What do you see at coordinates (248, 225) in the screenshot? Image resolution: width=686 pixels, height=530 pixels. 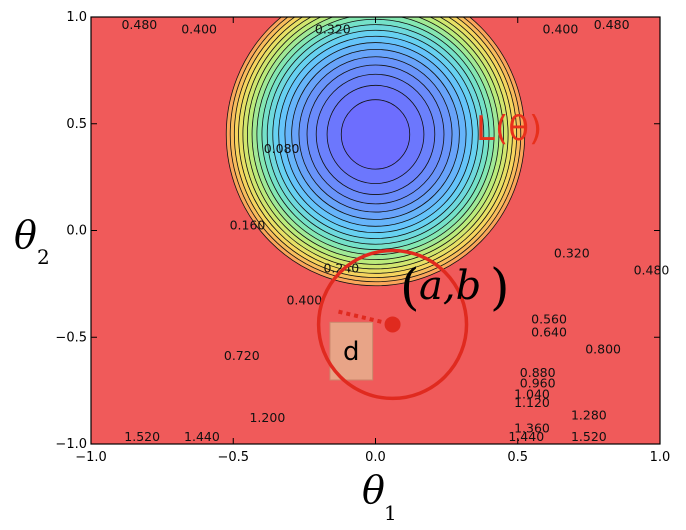 I see `contour-label: 0.160` at bounding box center [248, 225].